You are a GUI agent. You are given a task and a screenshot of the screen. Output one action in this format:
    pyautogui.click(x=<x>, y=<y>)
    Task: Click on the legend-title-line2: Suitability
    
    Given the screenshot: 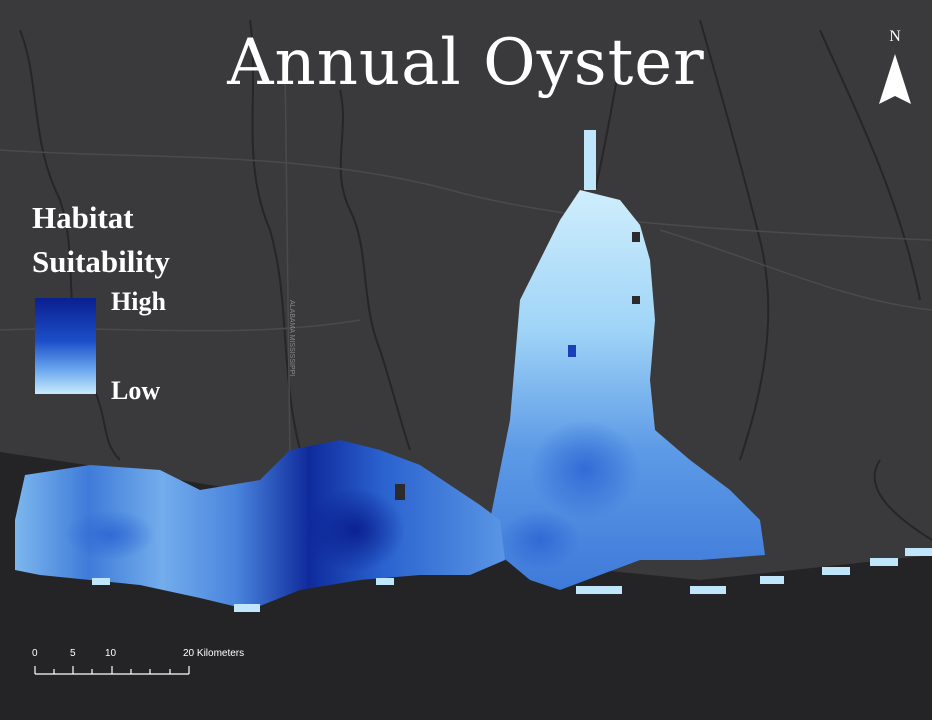 What is the action you would take?
    pyautogui.click(x=101, y=261)
    